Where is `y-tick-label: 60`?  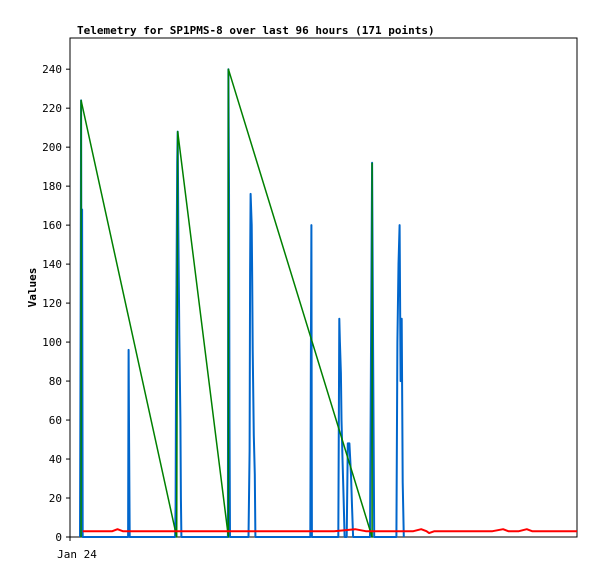 y-tick-label: 60 is located at coordinates (55, 420).